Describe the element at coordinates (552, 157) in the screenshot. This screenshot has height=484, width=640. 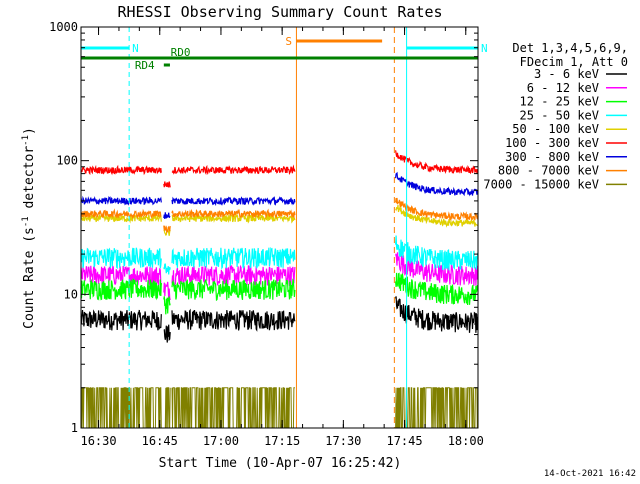
I see `legend-entry-label: 300 - 800 keV` at that location.